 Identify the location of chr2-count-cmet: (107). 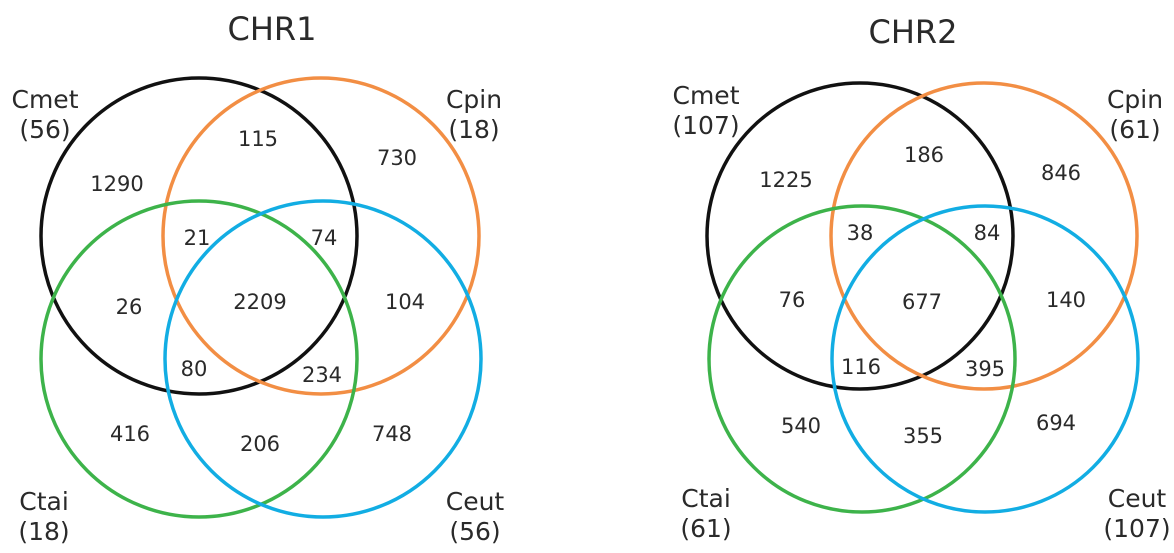
(705, 125).